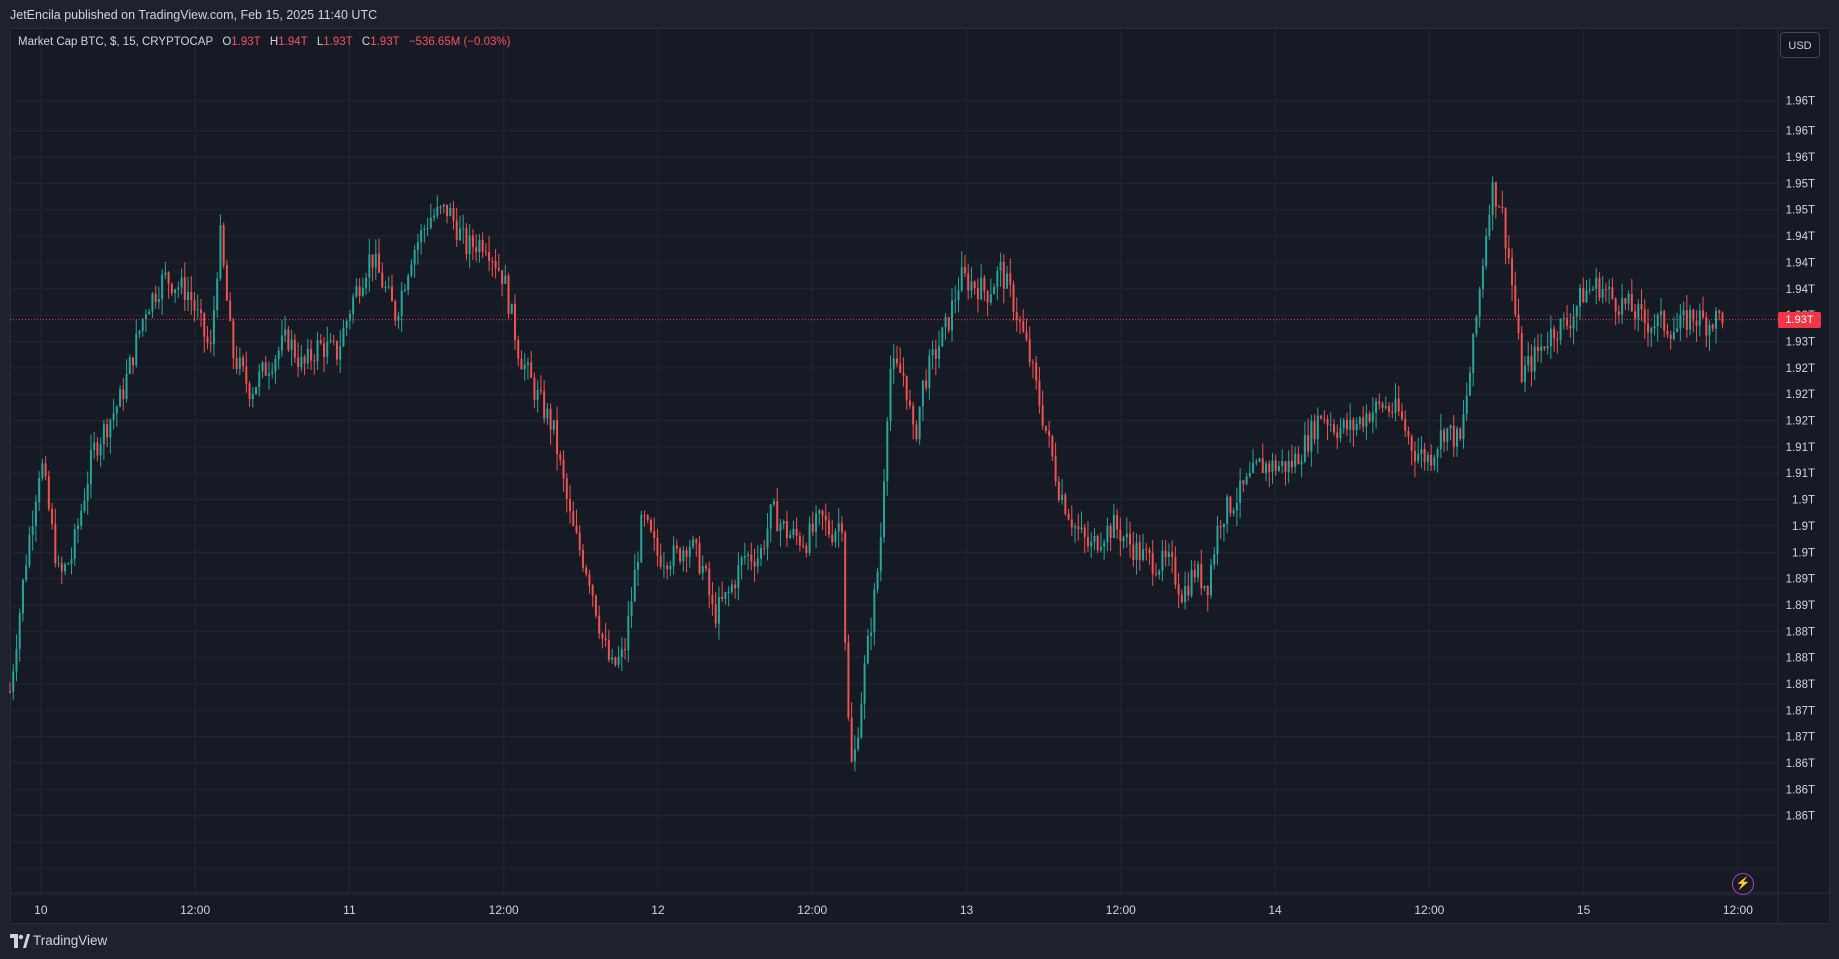 This screenshot has width=1839, height=959. What do you see at coordinates (116, 42) in the screenshot?
I see `legend-symbol: Market Cap BTC, $, 15, CRYPTOCAP` at bounding box center [116, 42].